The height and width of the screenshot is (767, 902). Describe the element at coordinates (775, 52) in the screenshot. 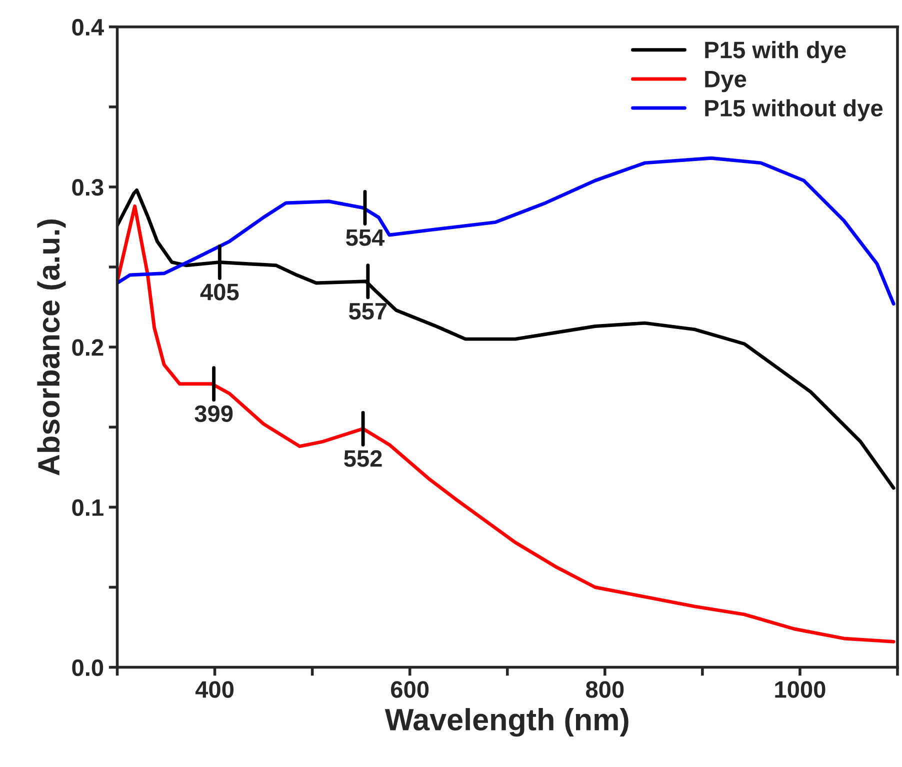

I see `legend-label: P15 with dye` at that location.